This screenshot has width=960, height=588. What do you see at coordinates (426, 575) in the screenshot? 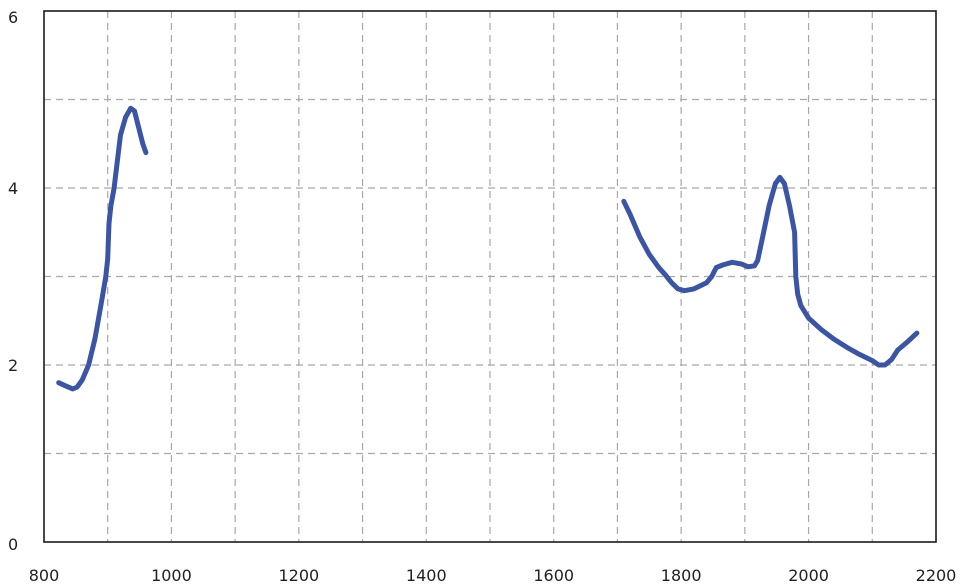
I see `x-tick-label: 1400` at bounding box center [426, 575].